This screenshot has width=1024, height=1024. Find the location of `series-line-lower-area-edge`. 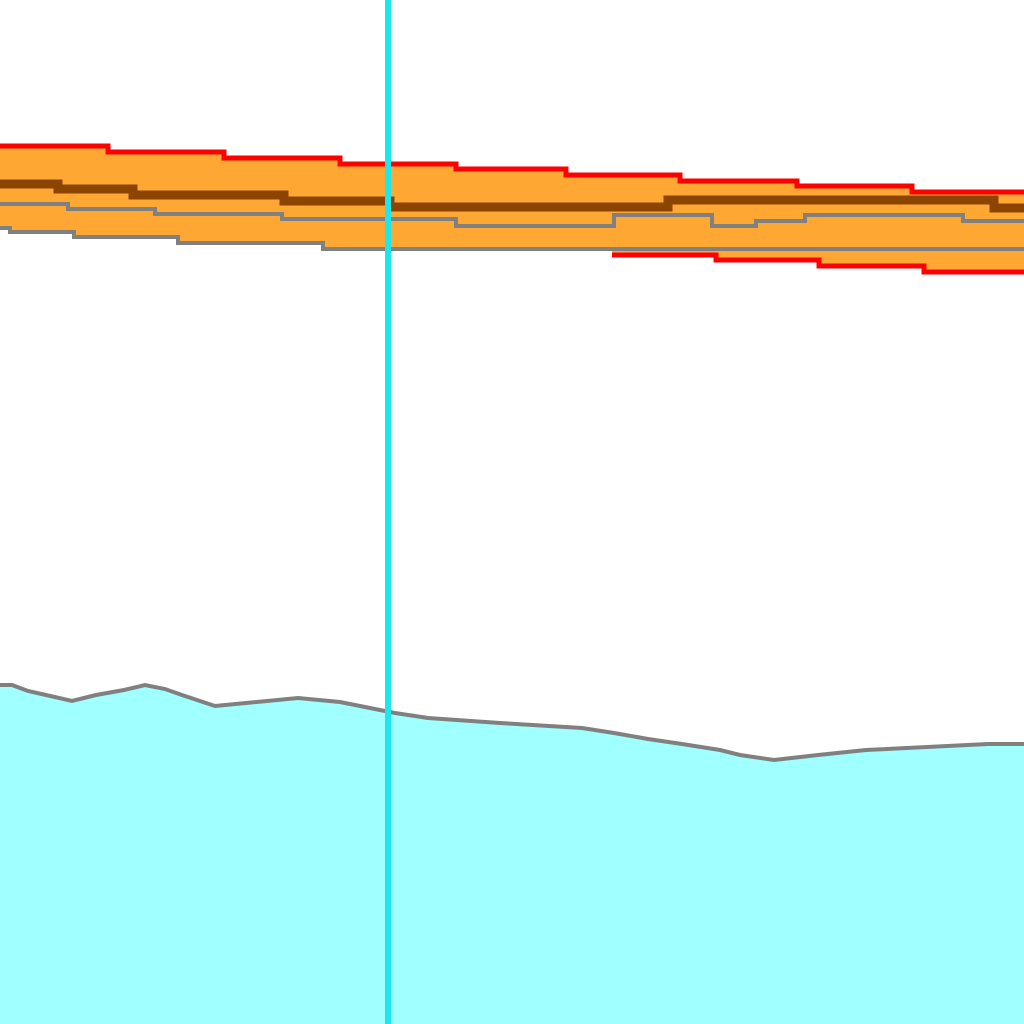

series-line-lower-area-edge is located at coordinates (512, 722).